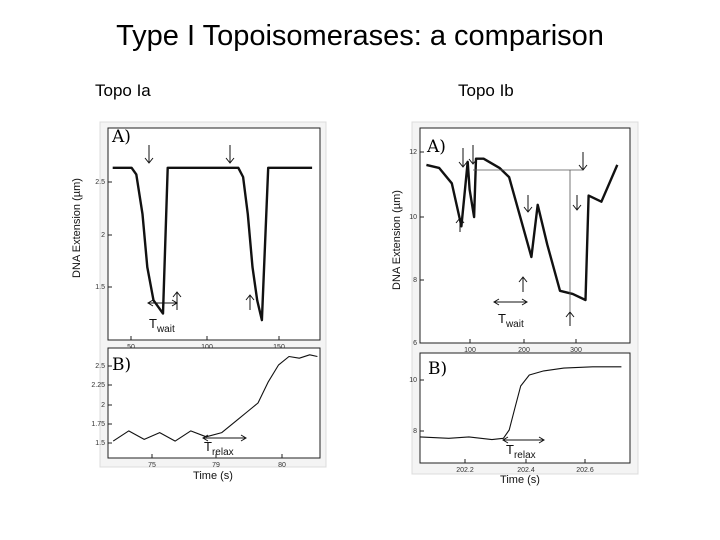 The image size is (720, 540). I want to click on ia_A-ytick-label: 2.5, so click(100, 182).